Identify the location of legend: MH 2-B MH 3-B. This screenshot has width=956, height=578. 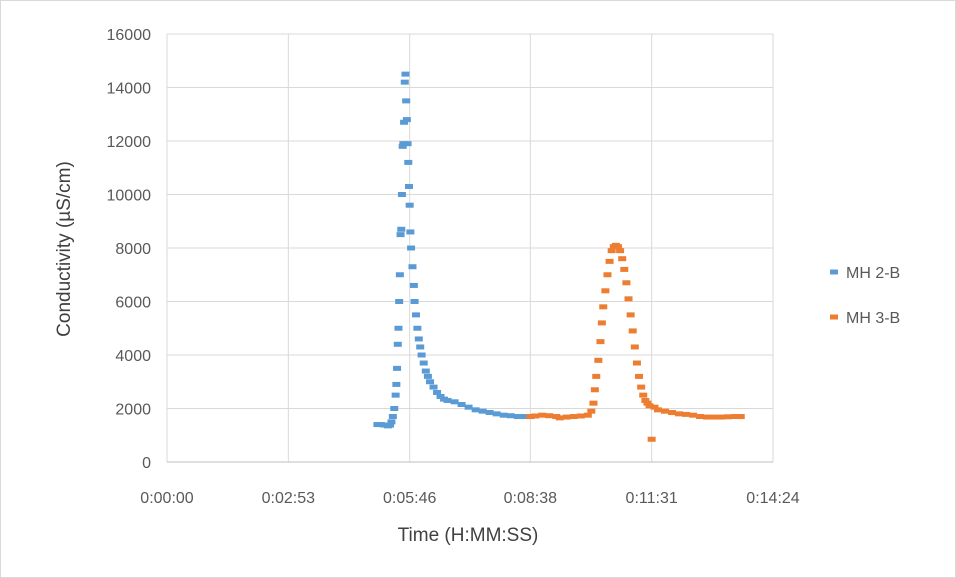
(865, 296).